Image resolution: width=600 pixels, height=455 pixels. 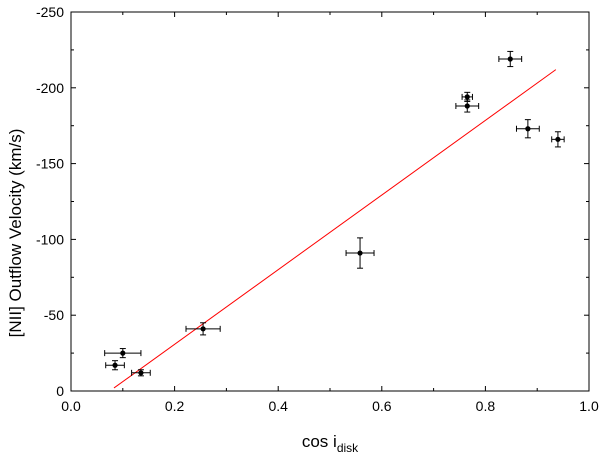 What do you see at coordinates (589, 406) in the screenshot?
I see `x-tick-label: 1.0` at bounding box center [589, 406].